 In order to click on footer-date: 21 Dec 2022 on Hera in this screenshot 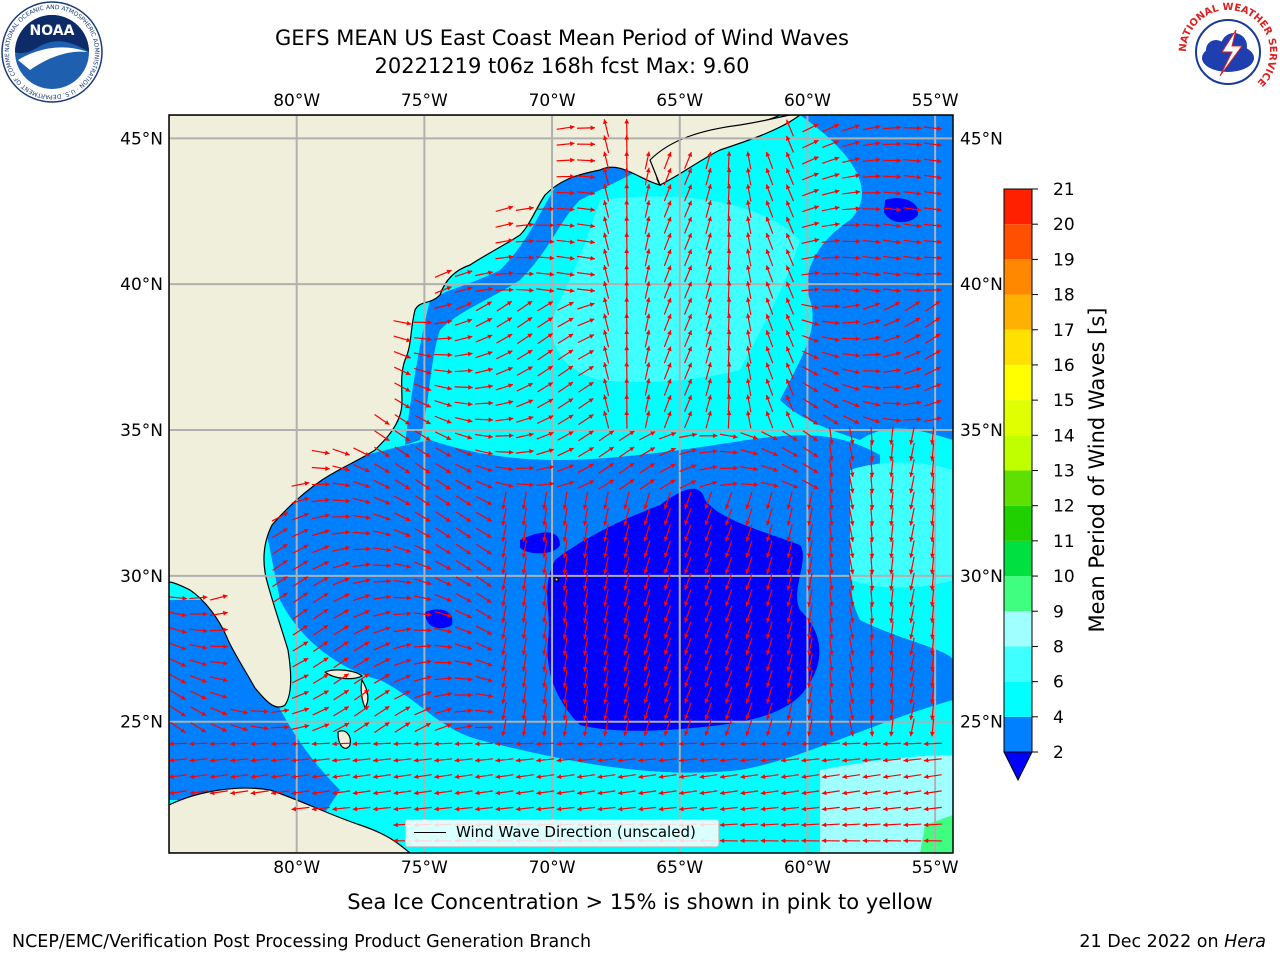, I will do `click(1172, 942)`.